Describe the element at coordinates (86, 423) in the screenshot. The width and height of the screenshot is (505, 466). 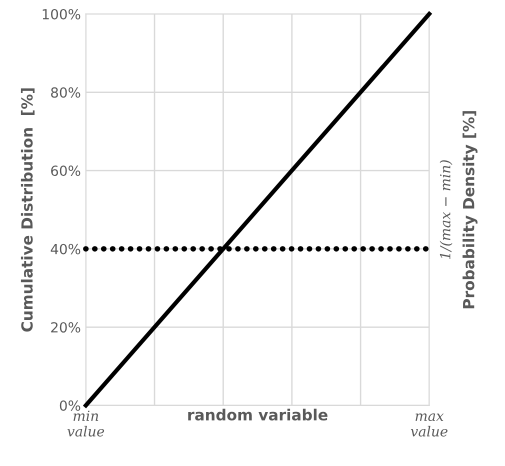
I see `x-tick-label: min value` at that location.